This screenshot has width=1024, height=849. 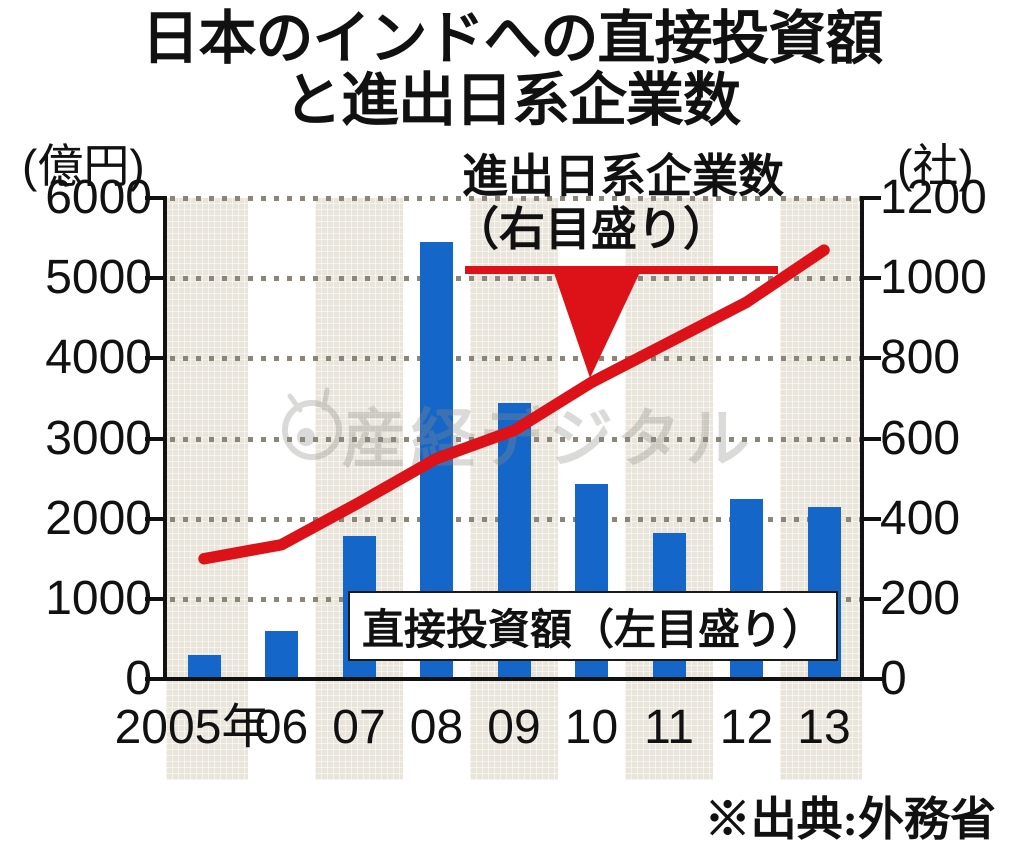 I want to click on right-axis-tick-label: 400, so click(x=920, y=518).